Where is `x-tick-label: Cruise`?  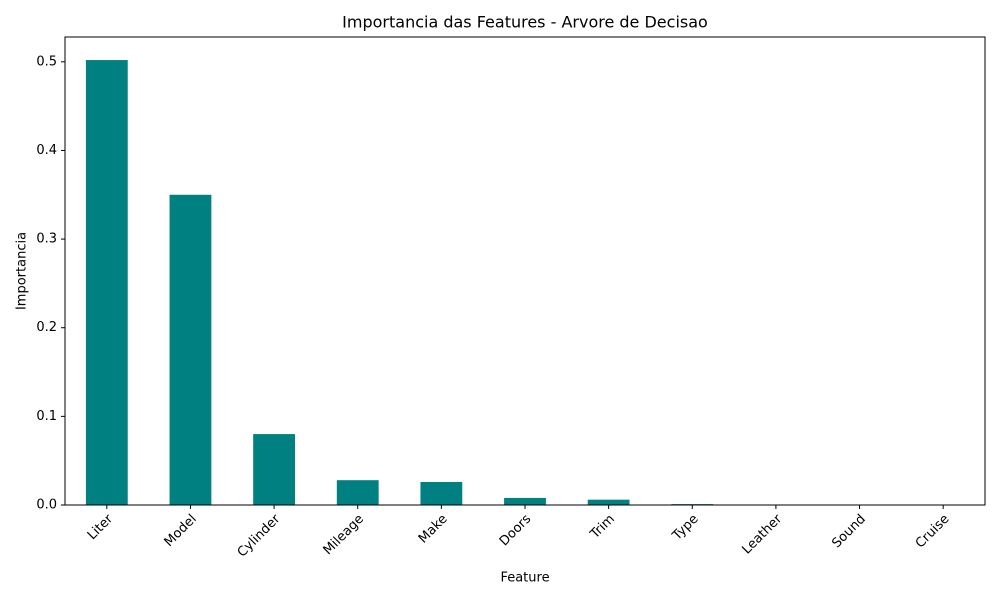 x-tick-label: Cruise is located at coordinates (933, 532).